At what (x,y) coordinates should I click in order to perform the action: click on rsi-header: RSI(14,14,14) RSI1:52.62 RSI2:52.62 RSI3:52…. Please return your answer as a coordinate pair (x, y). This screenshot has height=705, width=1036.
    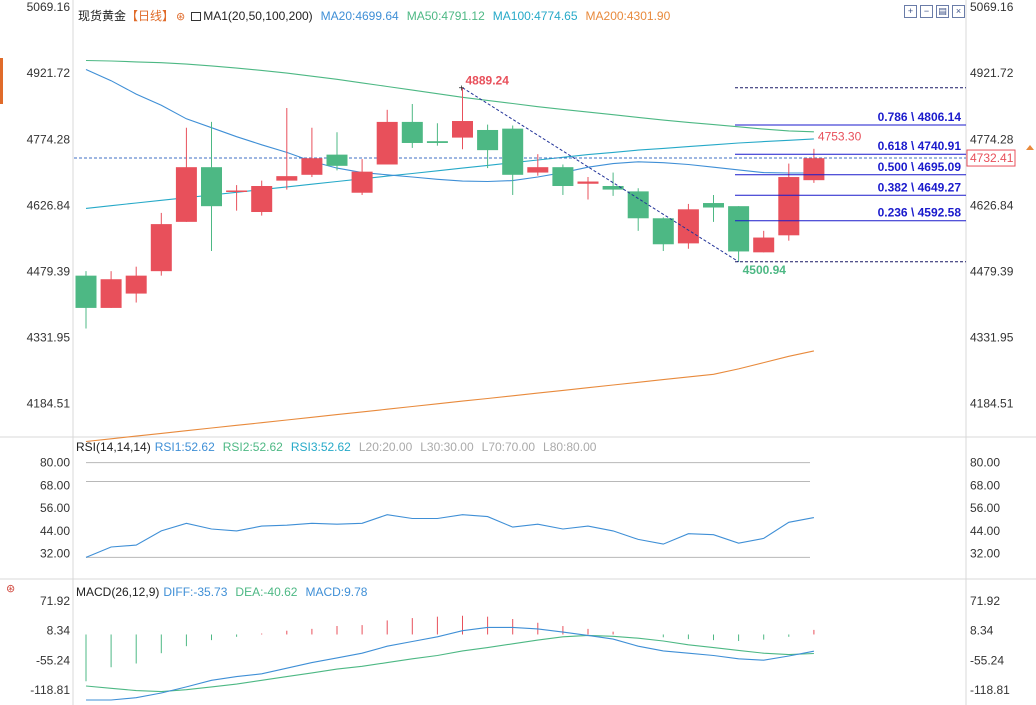
    Looking at the image, I should click on (340, 447).